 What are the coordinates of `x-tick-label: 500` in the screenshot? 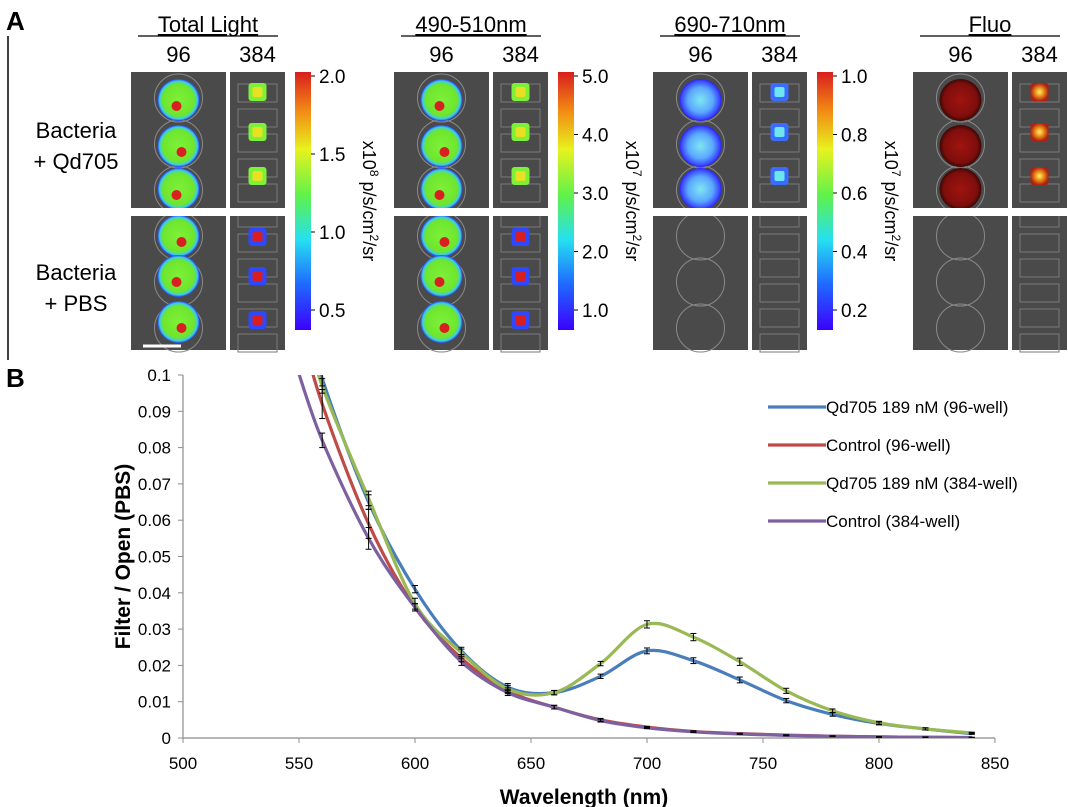 It's located at (183, 763).